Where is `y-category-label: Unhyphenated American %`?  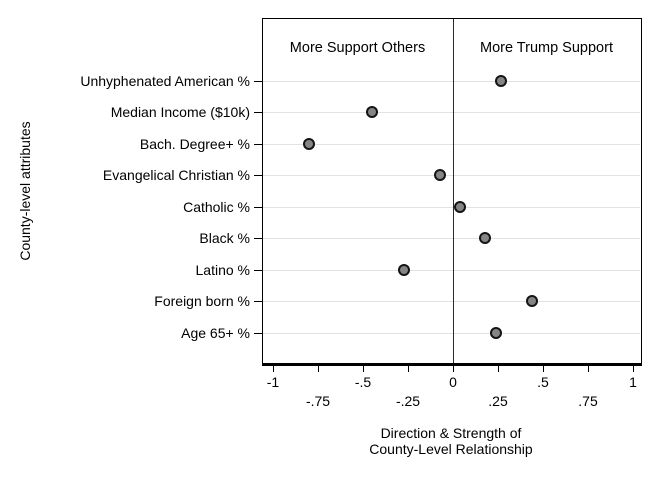 y-category-label: Unhyphenated American % is located at coordinates (165, 81).